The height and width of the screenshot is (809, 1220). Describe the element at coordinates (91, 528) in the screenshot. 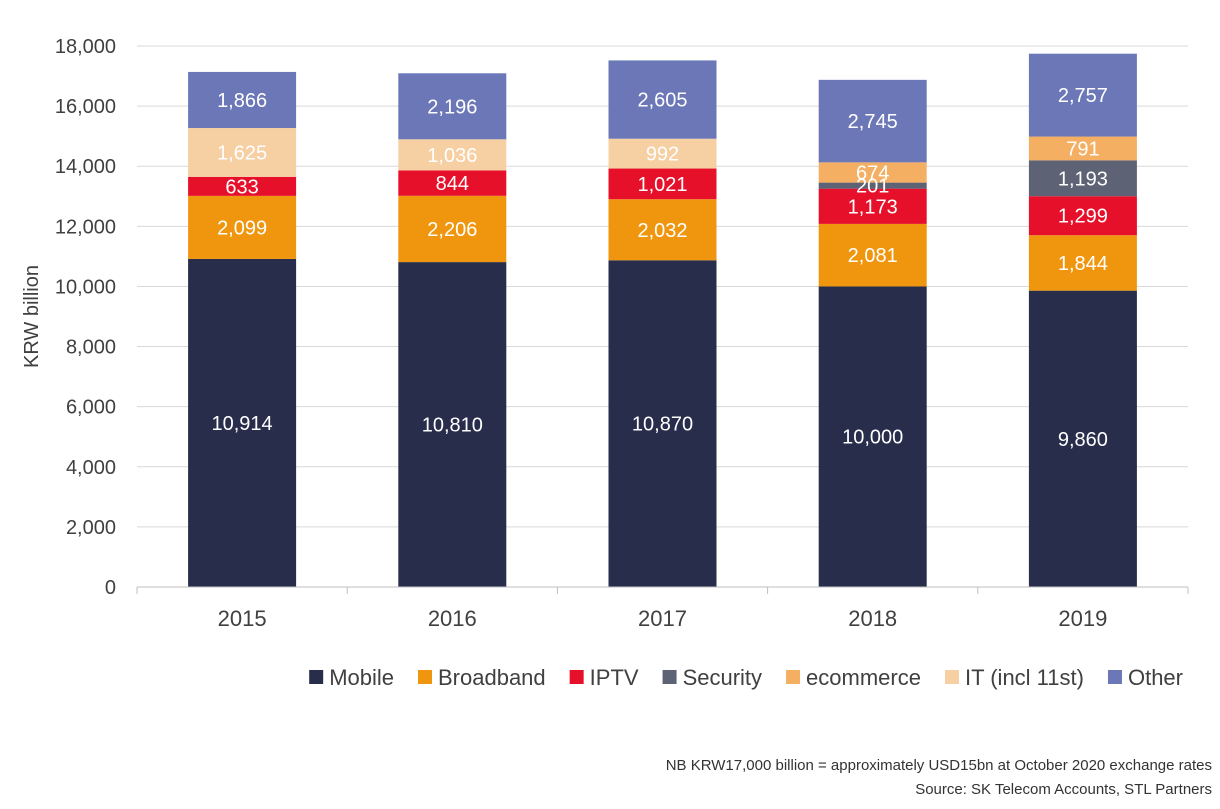

I see `y-tick-label: 2,000` at that location.